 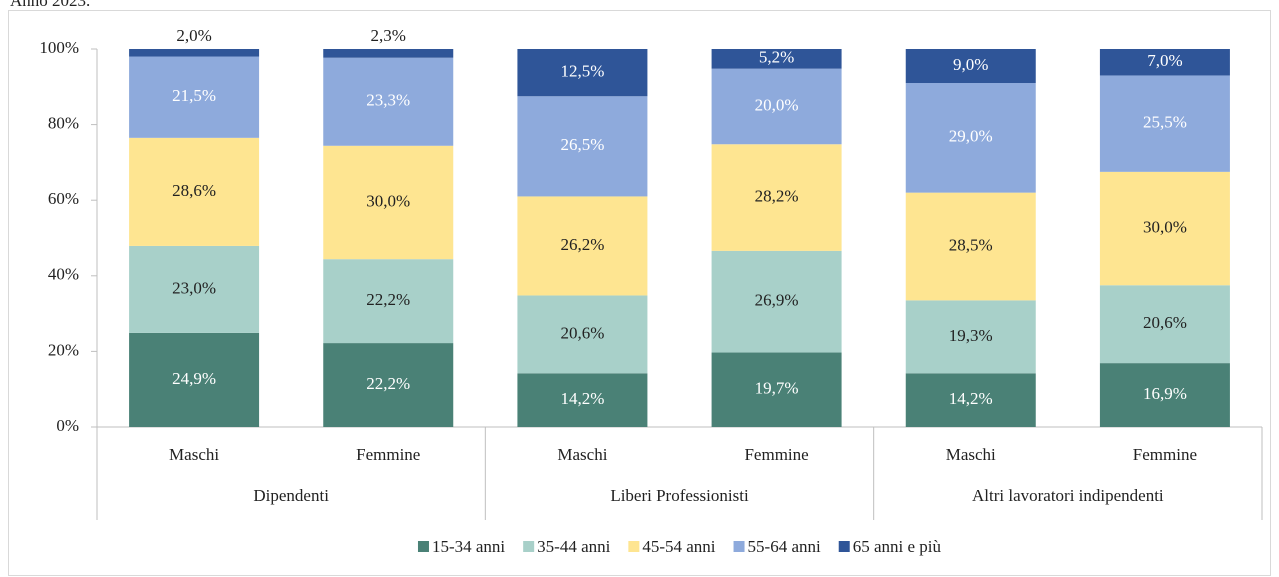 What do you see at coordinates (1068, 495) in the screenshot?
I see `group-label: Altri lavoratori indipendenti` at bounding box center [1068, 495].